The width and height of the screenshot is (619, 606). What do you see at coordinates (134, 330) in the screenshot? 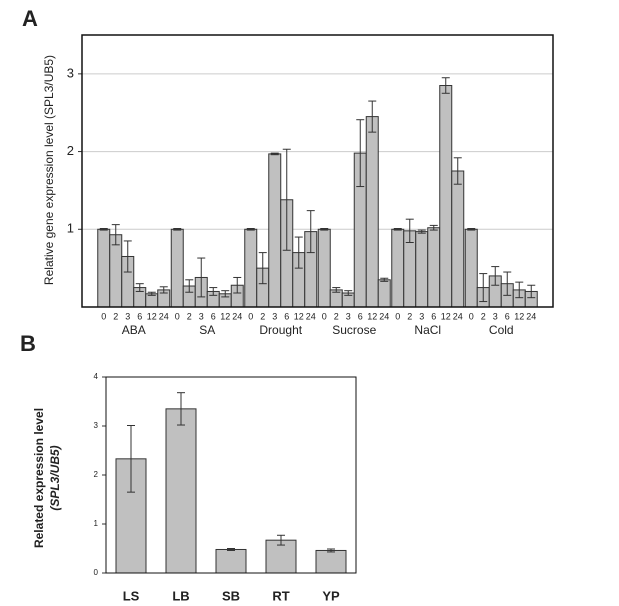
I see `group-label: ABA` at bounding box center [134, 330].